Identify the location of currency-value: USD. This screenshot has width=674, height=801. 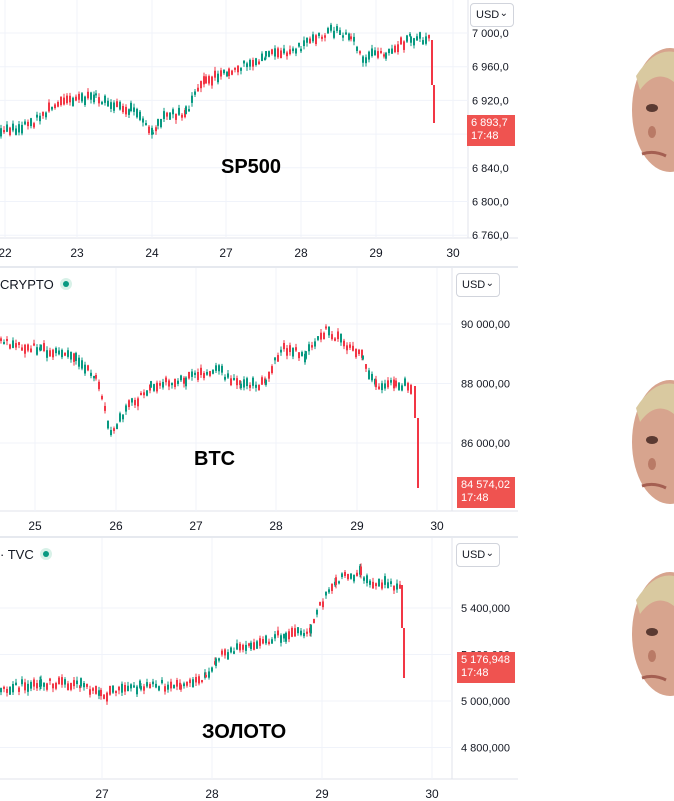
(488, 15).